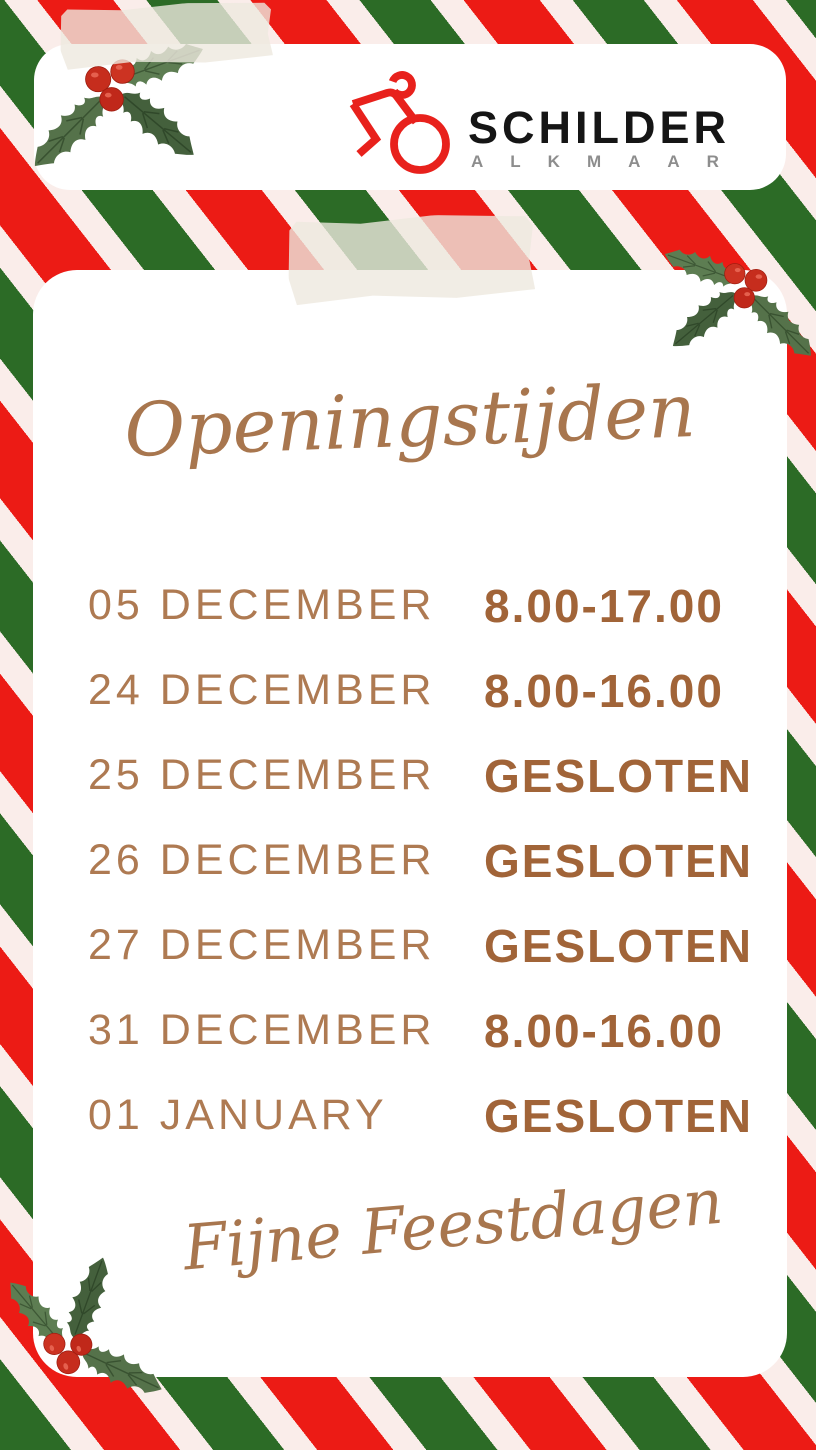 This screenshot has width=816, height=1450. What do you see at coordinates (262, 1030) in the screenshot?
I see `schedule-date: 31 DECEMBER` at bounding box center [262, 1030].